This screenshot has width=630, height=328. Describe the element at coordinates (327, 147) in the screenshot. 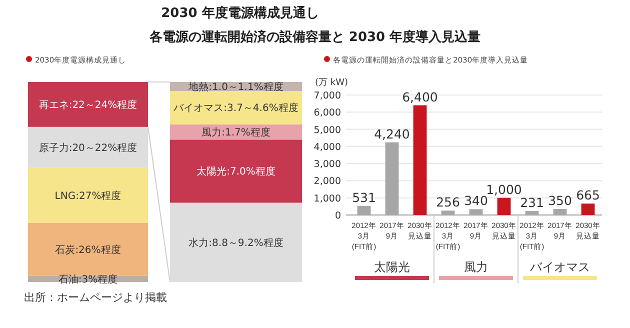

I see `y-tick-label: 4,000` at that location.